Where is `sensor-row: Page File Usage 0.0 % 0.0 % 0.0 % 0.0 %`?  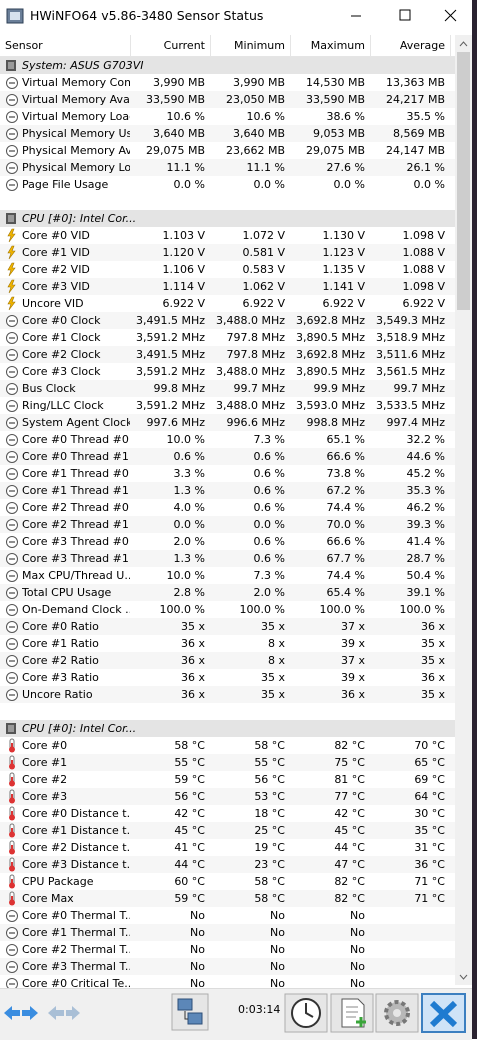 sensor-row: Page File Usage 0.0 % 0.0 % 0.0 % 0.0 % is located at coordinates (227, 184).